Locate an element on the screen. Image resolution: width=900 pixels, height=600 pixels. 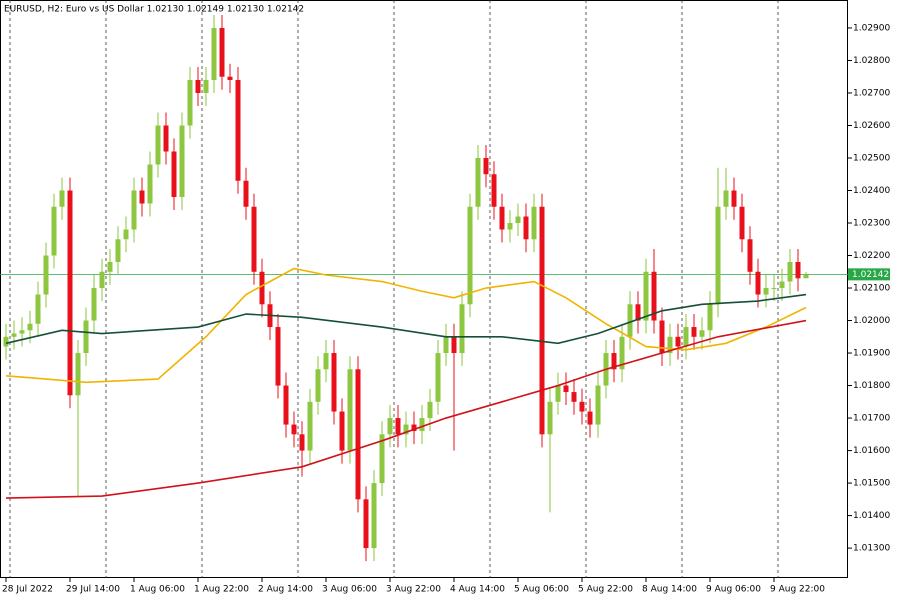
last-price-box is located at coordinates (869, 274).